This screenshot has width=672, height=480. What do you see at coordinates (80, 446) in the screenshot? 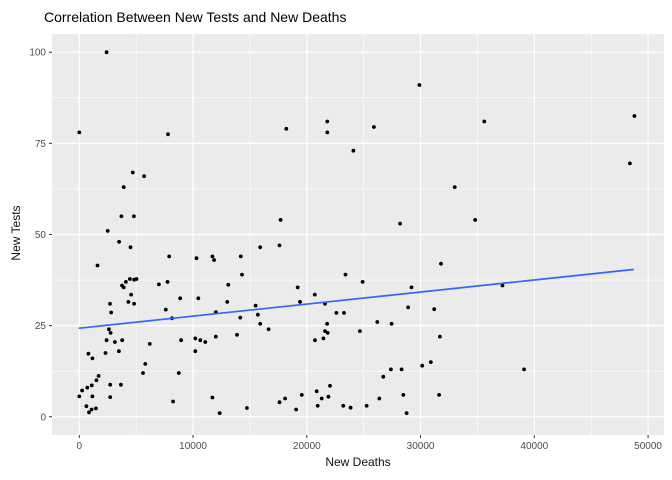
I see `x-tick-label: 0` at bounding box center [80, 446].